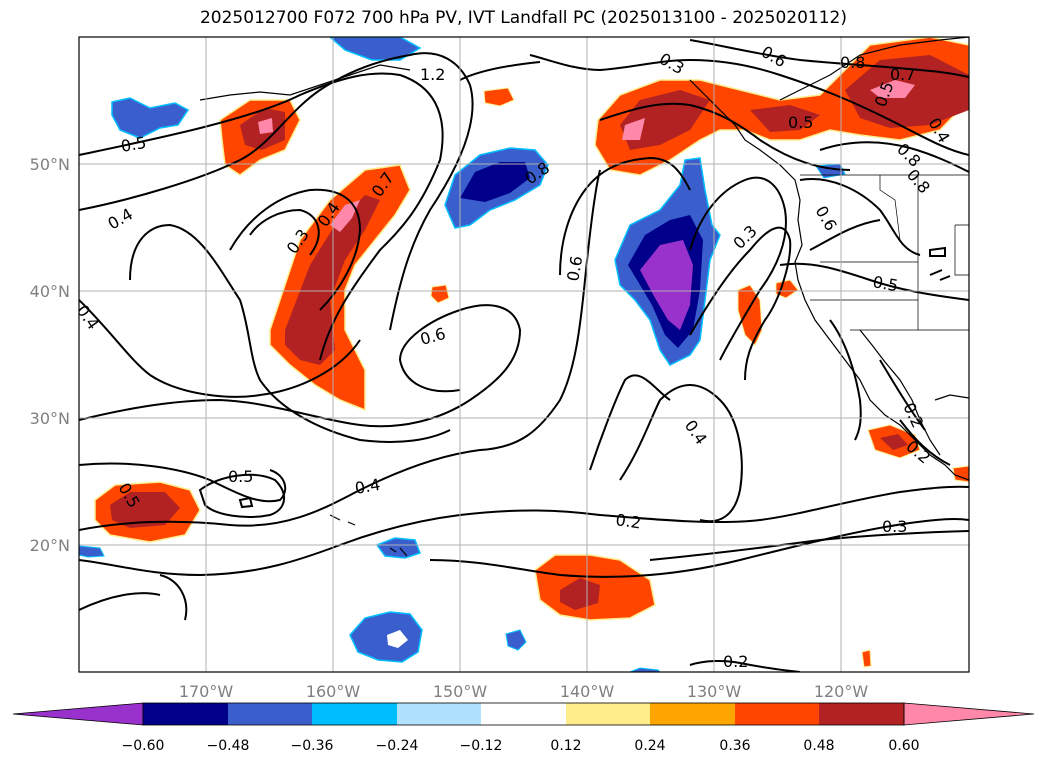  What do you see at coordinates (841, 691) in the screenshot?
I see `lon-tick-label: 120°W` at bounding box center [841, 691].